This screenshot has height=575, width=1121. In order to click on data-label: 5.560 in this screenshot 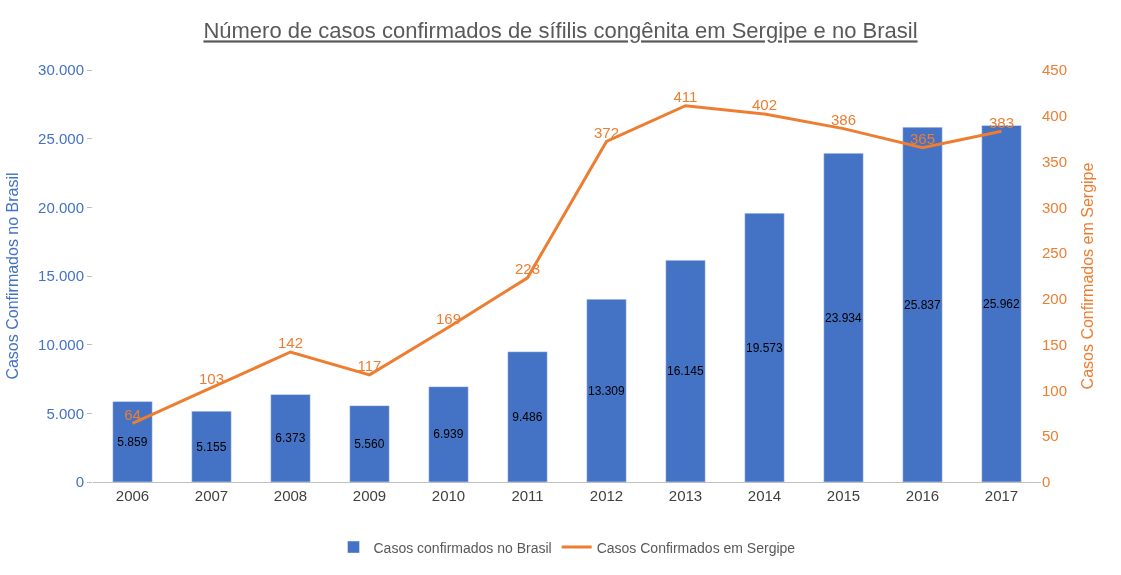, I will do `click(369, 443)`.